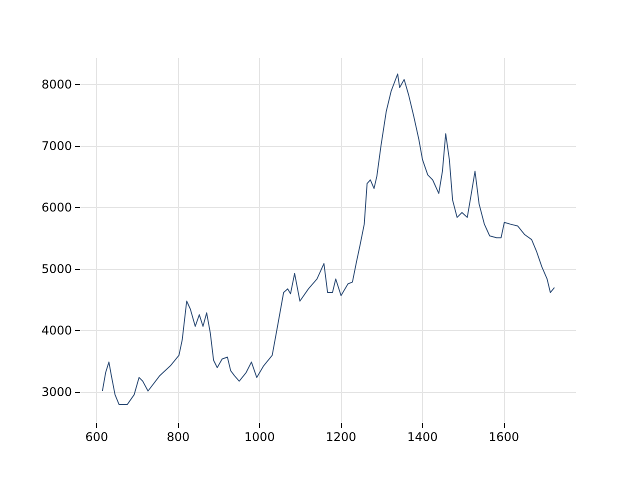 The height and width of the screenshot is (480, 640). What do you see at coordinates (341, 437) in the screenshot?
I see `x-tick-label: 1200` at bounding box center [341, 437].